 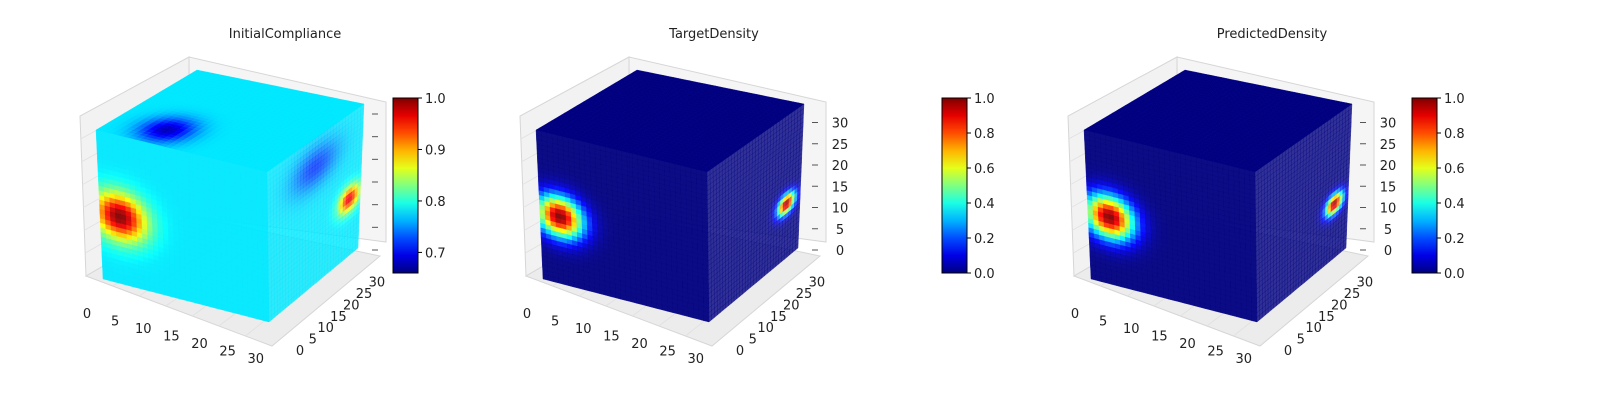 What do you see at coordinates (227, 352) in the screenshot?
I see `x-tick-label: 25` at bounding box center [227, 352].